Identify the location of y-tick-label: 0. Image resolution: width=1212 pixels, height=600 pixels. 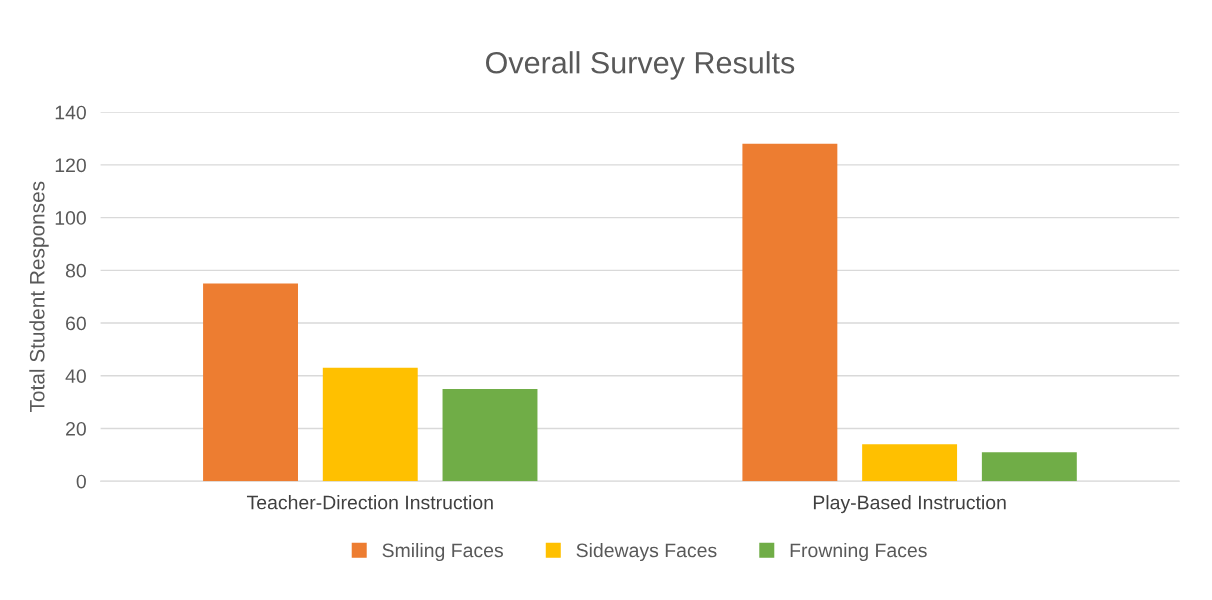
(81, 481).